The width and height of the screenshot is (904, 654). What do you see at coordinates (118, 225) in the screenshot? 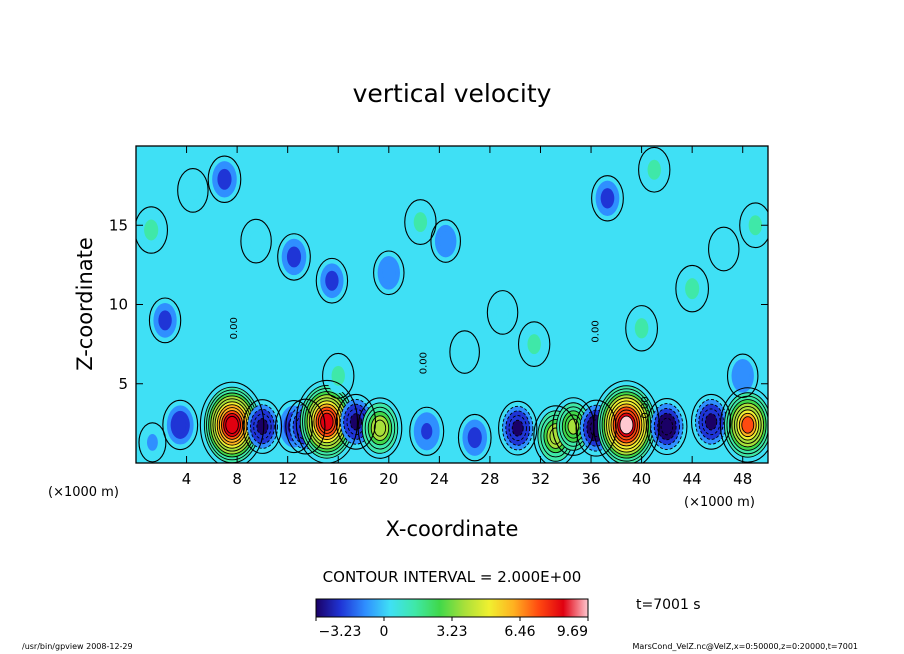
I see `y-tick-label: 15` at bounding box center [118, 225].